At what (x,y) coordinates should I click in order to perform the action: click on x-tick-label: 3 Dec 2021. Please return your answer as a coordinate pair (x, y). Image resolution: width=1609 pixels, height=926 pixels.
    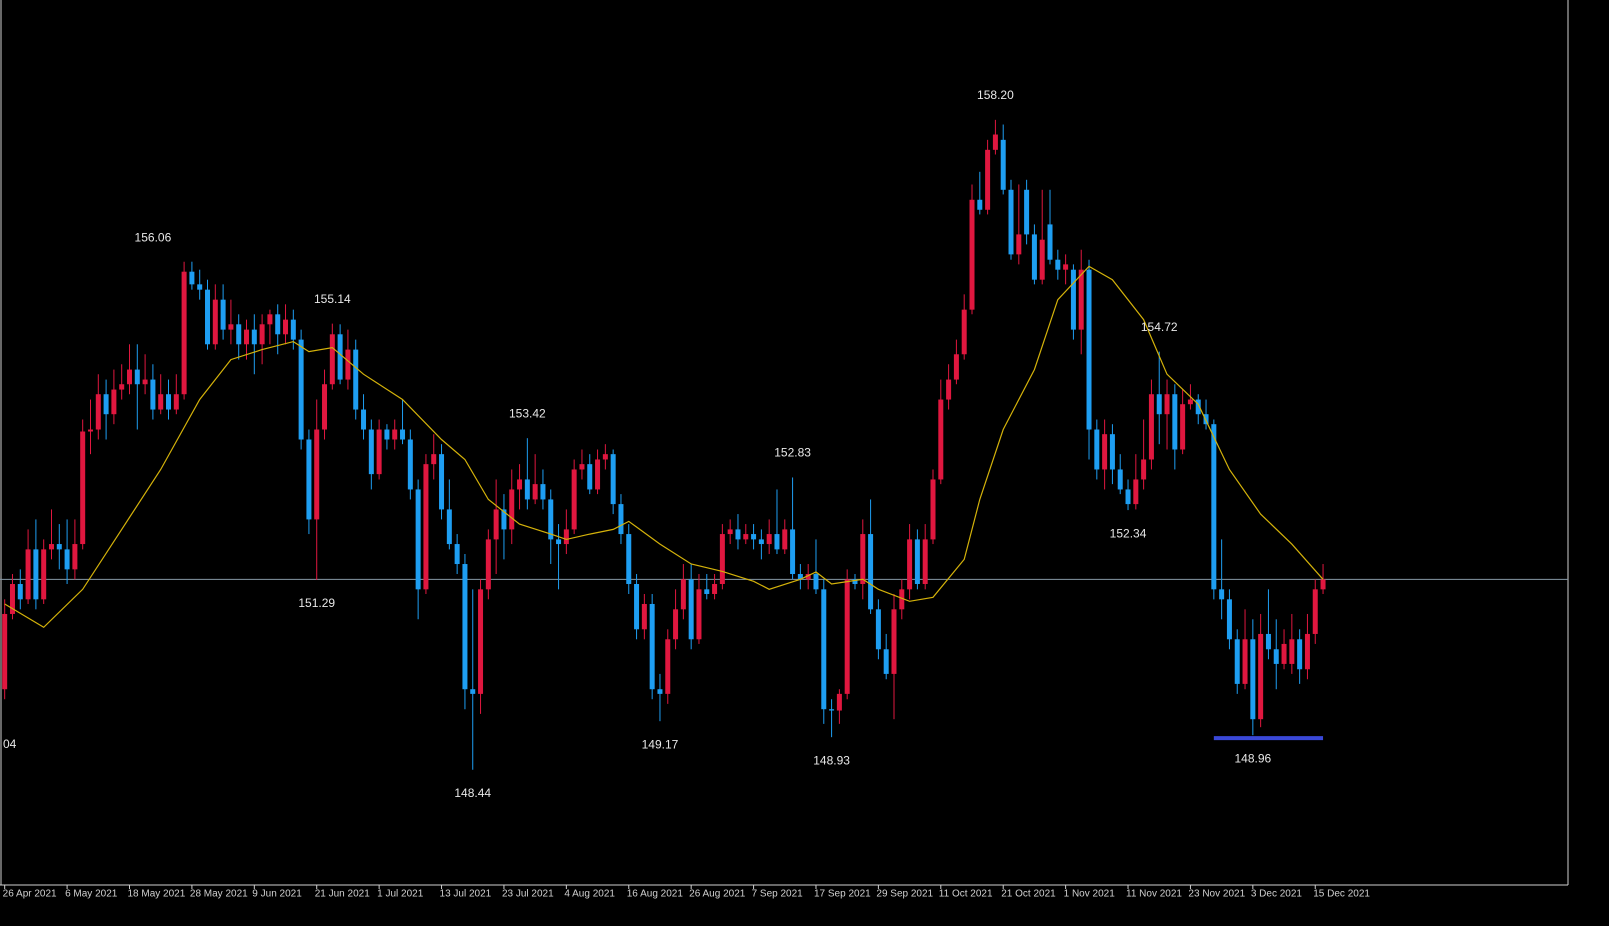
    Looking at the image, I should click on (1277, 894).